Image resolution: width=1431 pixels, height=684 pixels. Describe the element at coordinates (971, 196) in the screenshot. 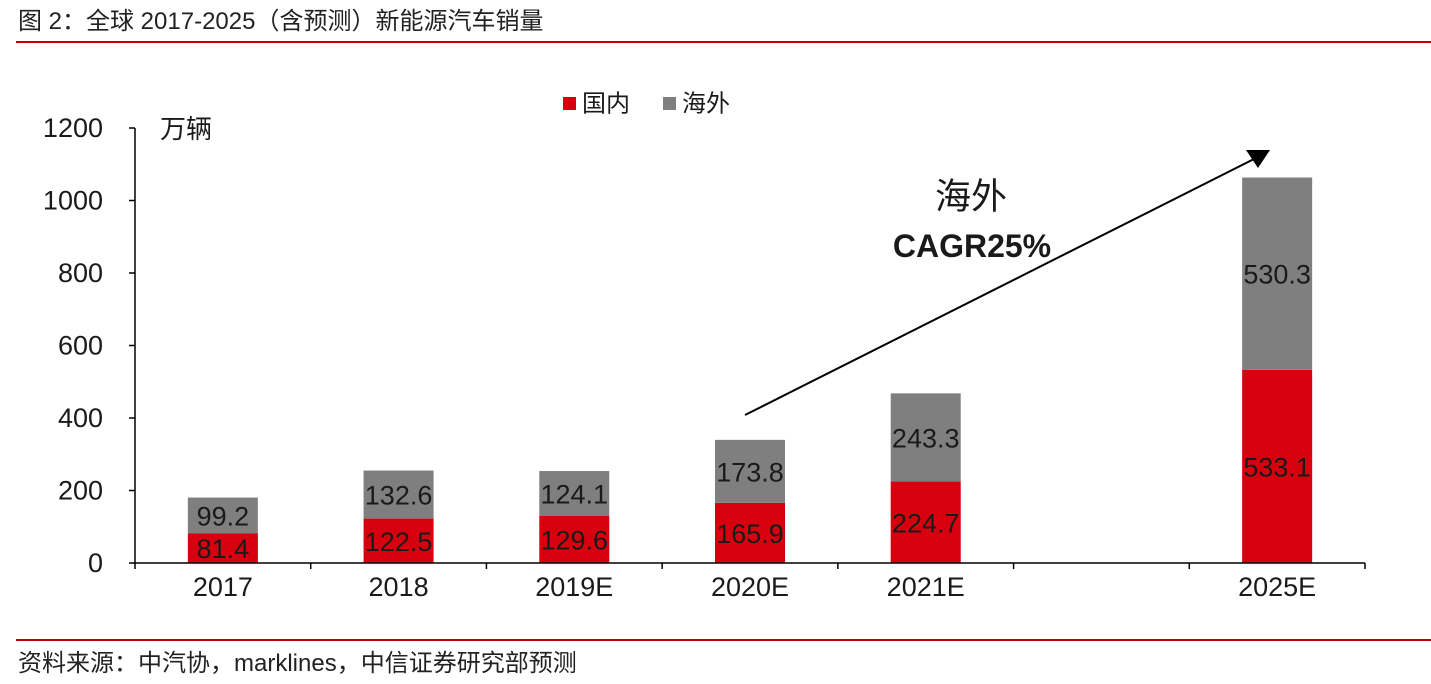

I see `annotation-label: 海外` at that location.